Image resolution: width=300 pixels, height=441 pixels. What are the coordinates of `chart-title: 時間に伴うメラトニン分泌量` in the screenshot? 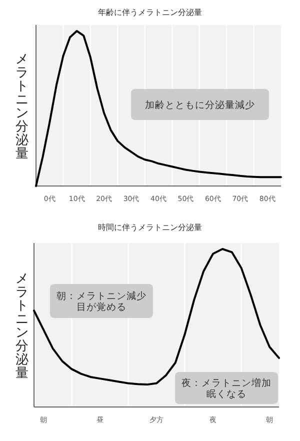 It's located at (150, 227).